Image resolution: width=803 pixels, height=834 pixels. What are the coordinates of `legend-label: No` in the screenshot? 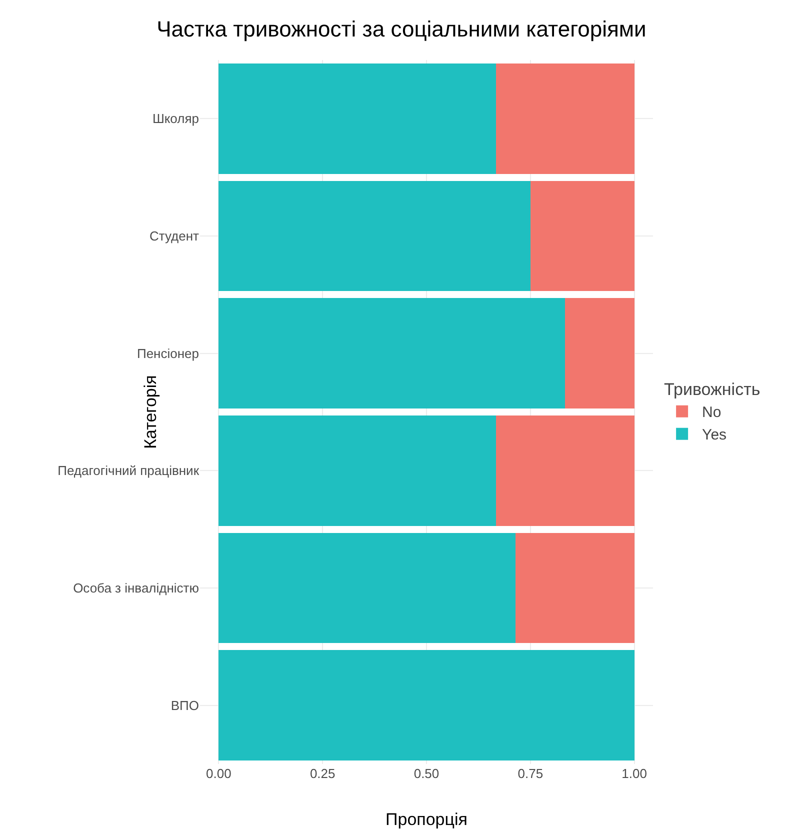 It's located at (712, 413).